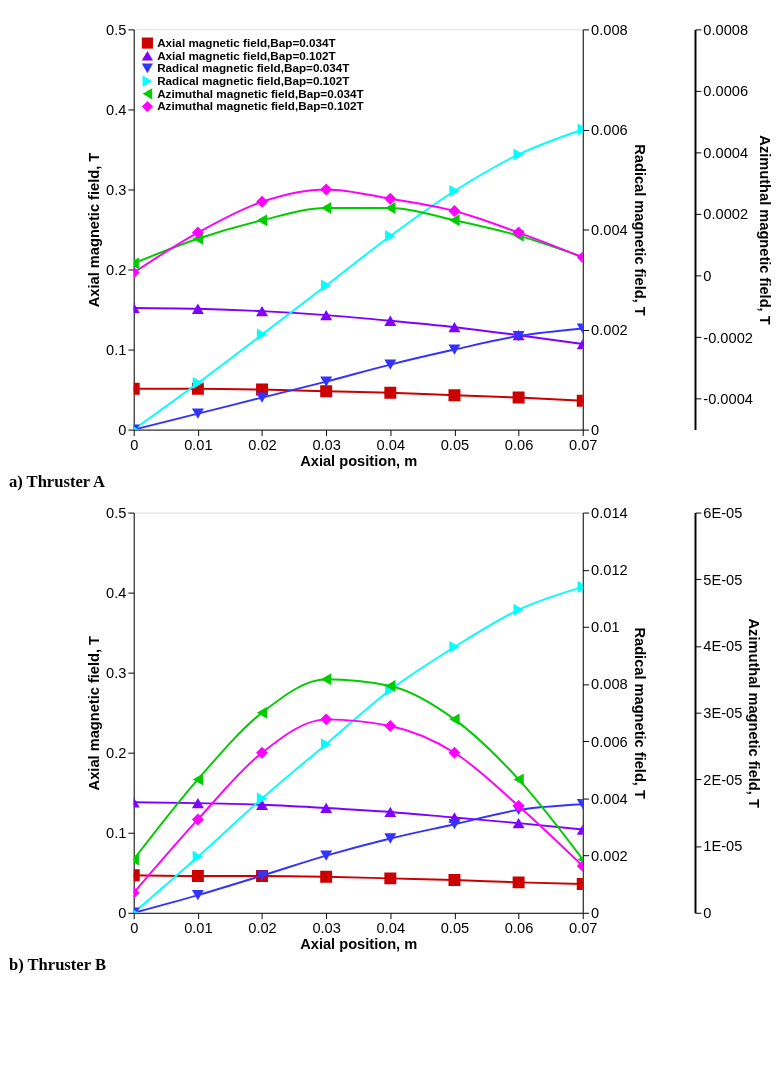  Describe the element at coordinates (723, 646) in the screenshot. I see `y3-tick-label: 4E-05` at that location.